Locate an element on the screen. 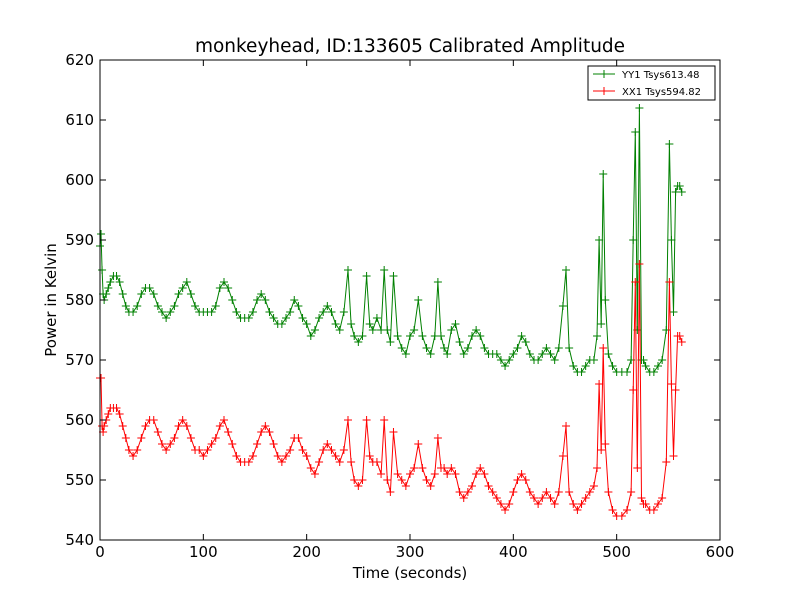  y-tick-label: 570 is located at coordinates (79, 360).